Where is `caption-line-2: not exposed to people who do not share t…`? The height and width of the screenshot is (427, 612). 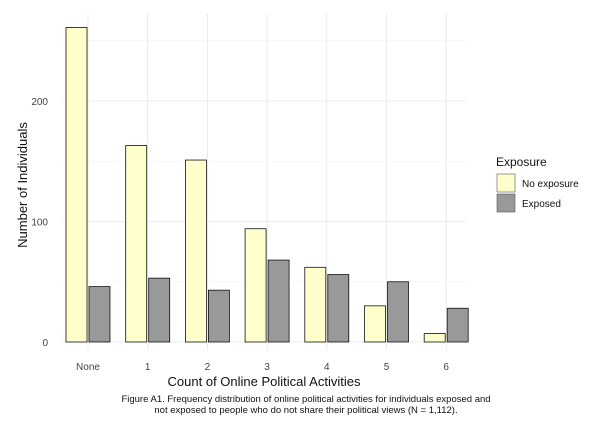
caption-line-2: not exposed to people who do not share t… is located at coordinates (306, 410).